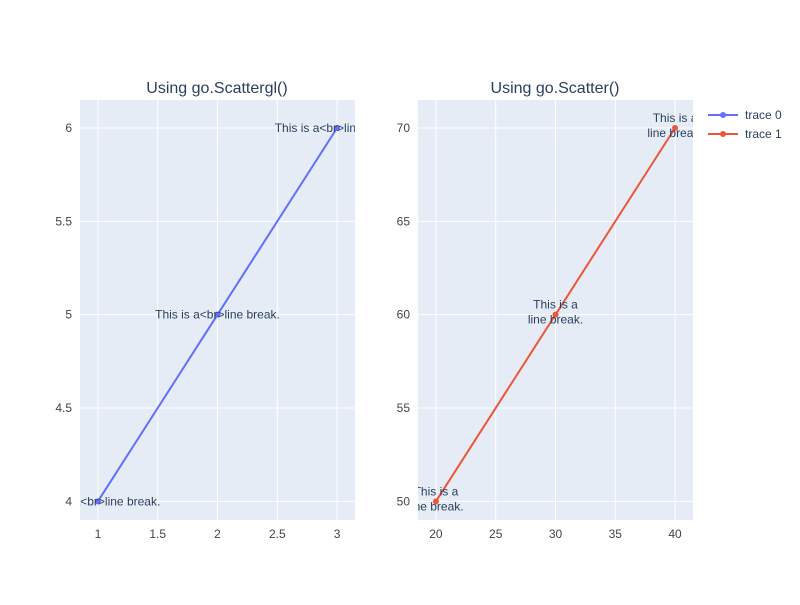  I want to click on y-tick-label: 70, so click(404, 128).